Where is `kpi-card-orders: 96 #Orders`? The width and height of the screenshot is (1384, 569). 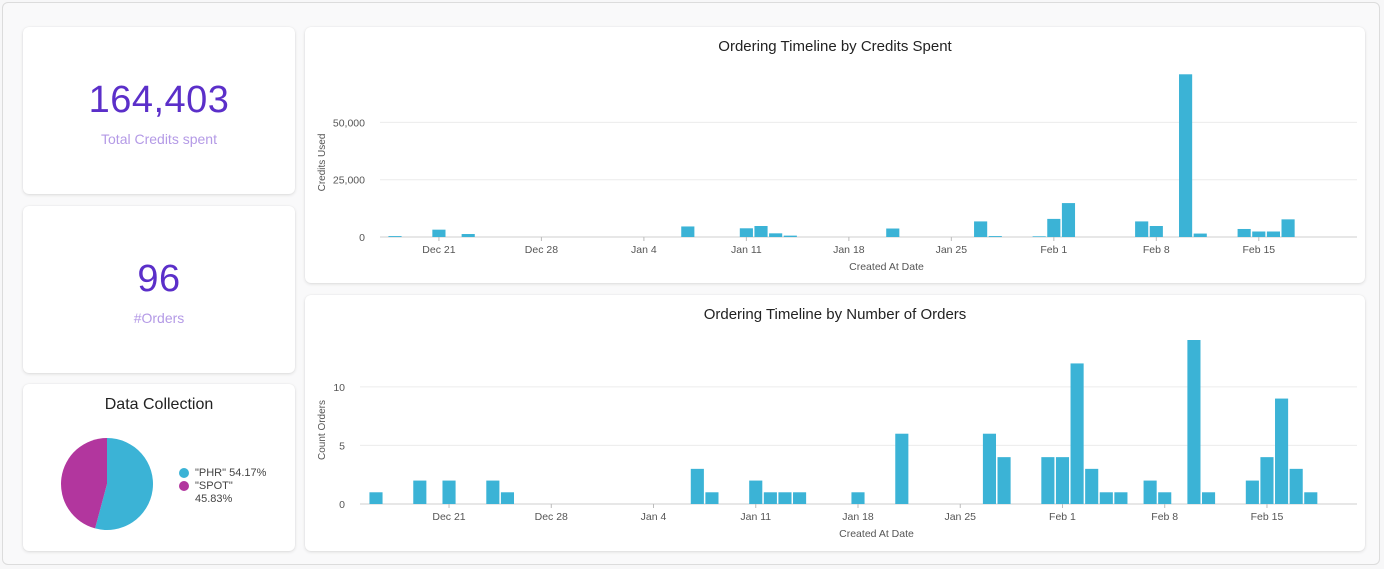 kpi-card-orders: 96 #Orders is located at coordinates (159, 289).